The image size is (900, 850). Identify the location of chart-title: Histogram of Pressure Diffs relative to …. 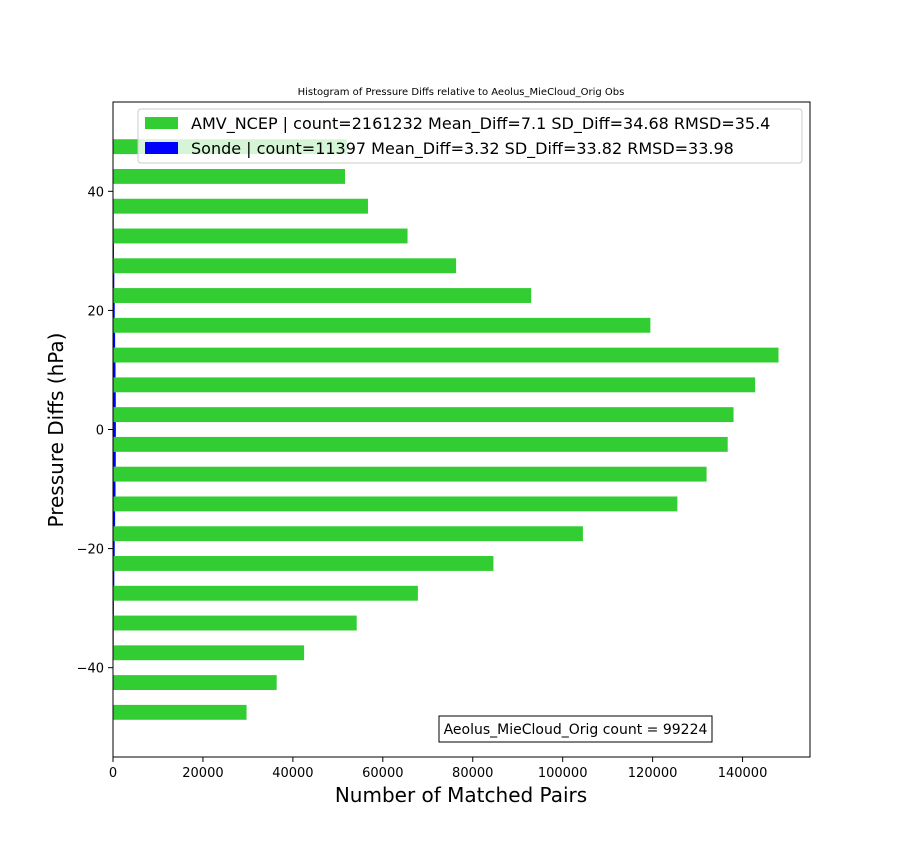
(461, 92).